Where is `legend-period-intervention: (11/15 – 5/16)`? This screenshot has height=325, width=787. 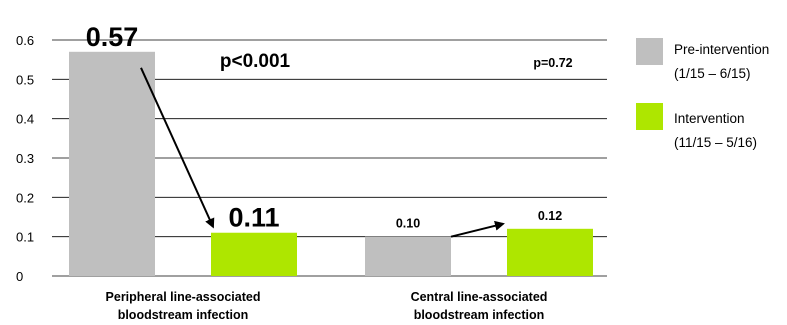 legend-period-intervention: (11/15 – 5/16) is located at coordinates (716, 142).